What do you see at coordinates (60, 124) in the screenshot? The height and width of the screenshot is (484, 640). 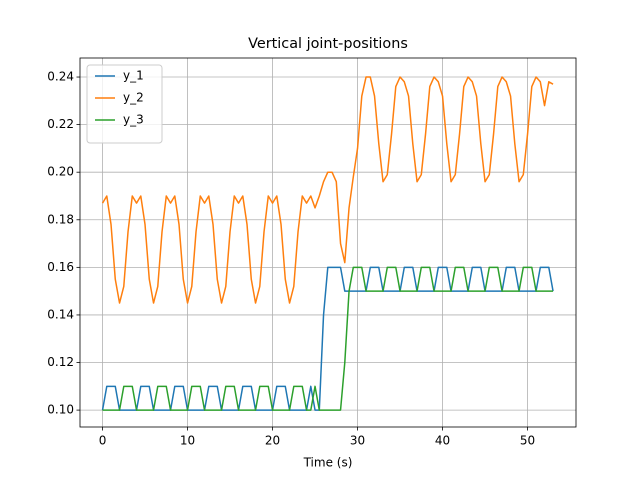 I see `y-tick-label: 0.22` at bounding box center [60, 124].